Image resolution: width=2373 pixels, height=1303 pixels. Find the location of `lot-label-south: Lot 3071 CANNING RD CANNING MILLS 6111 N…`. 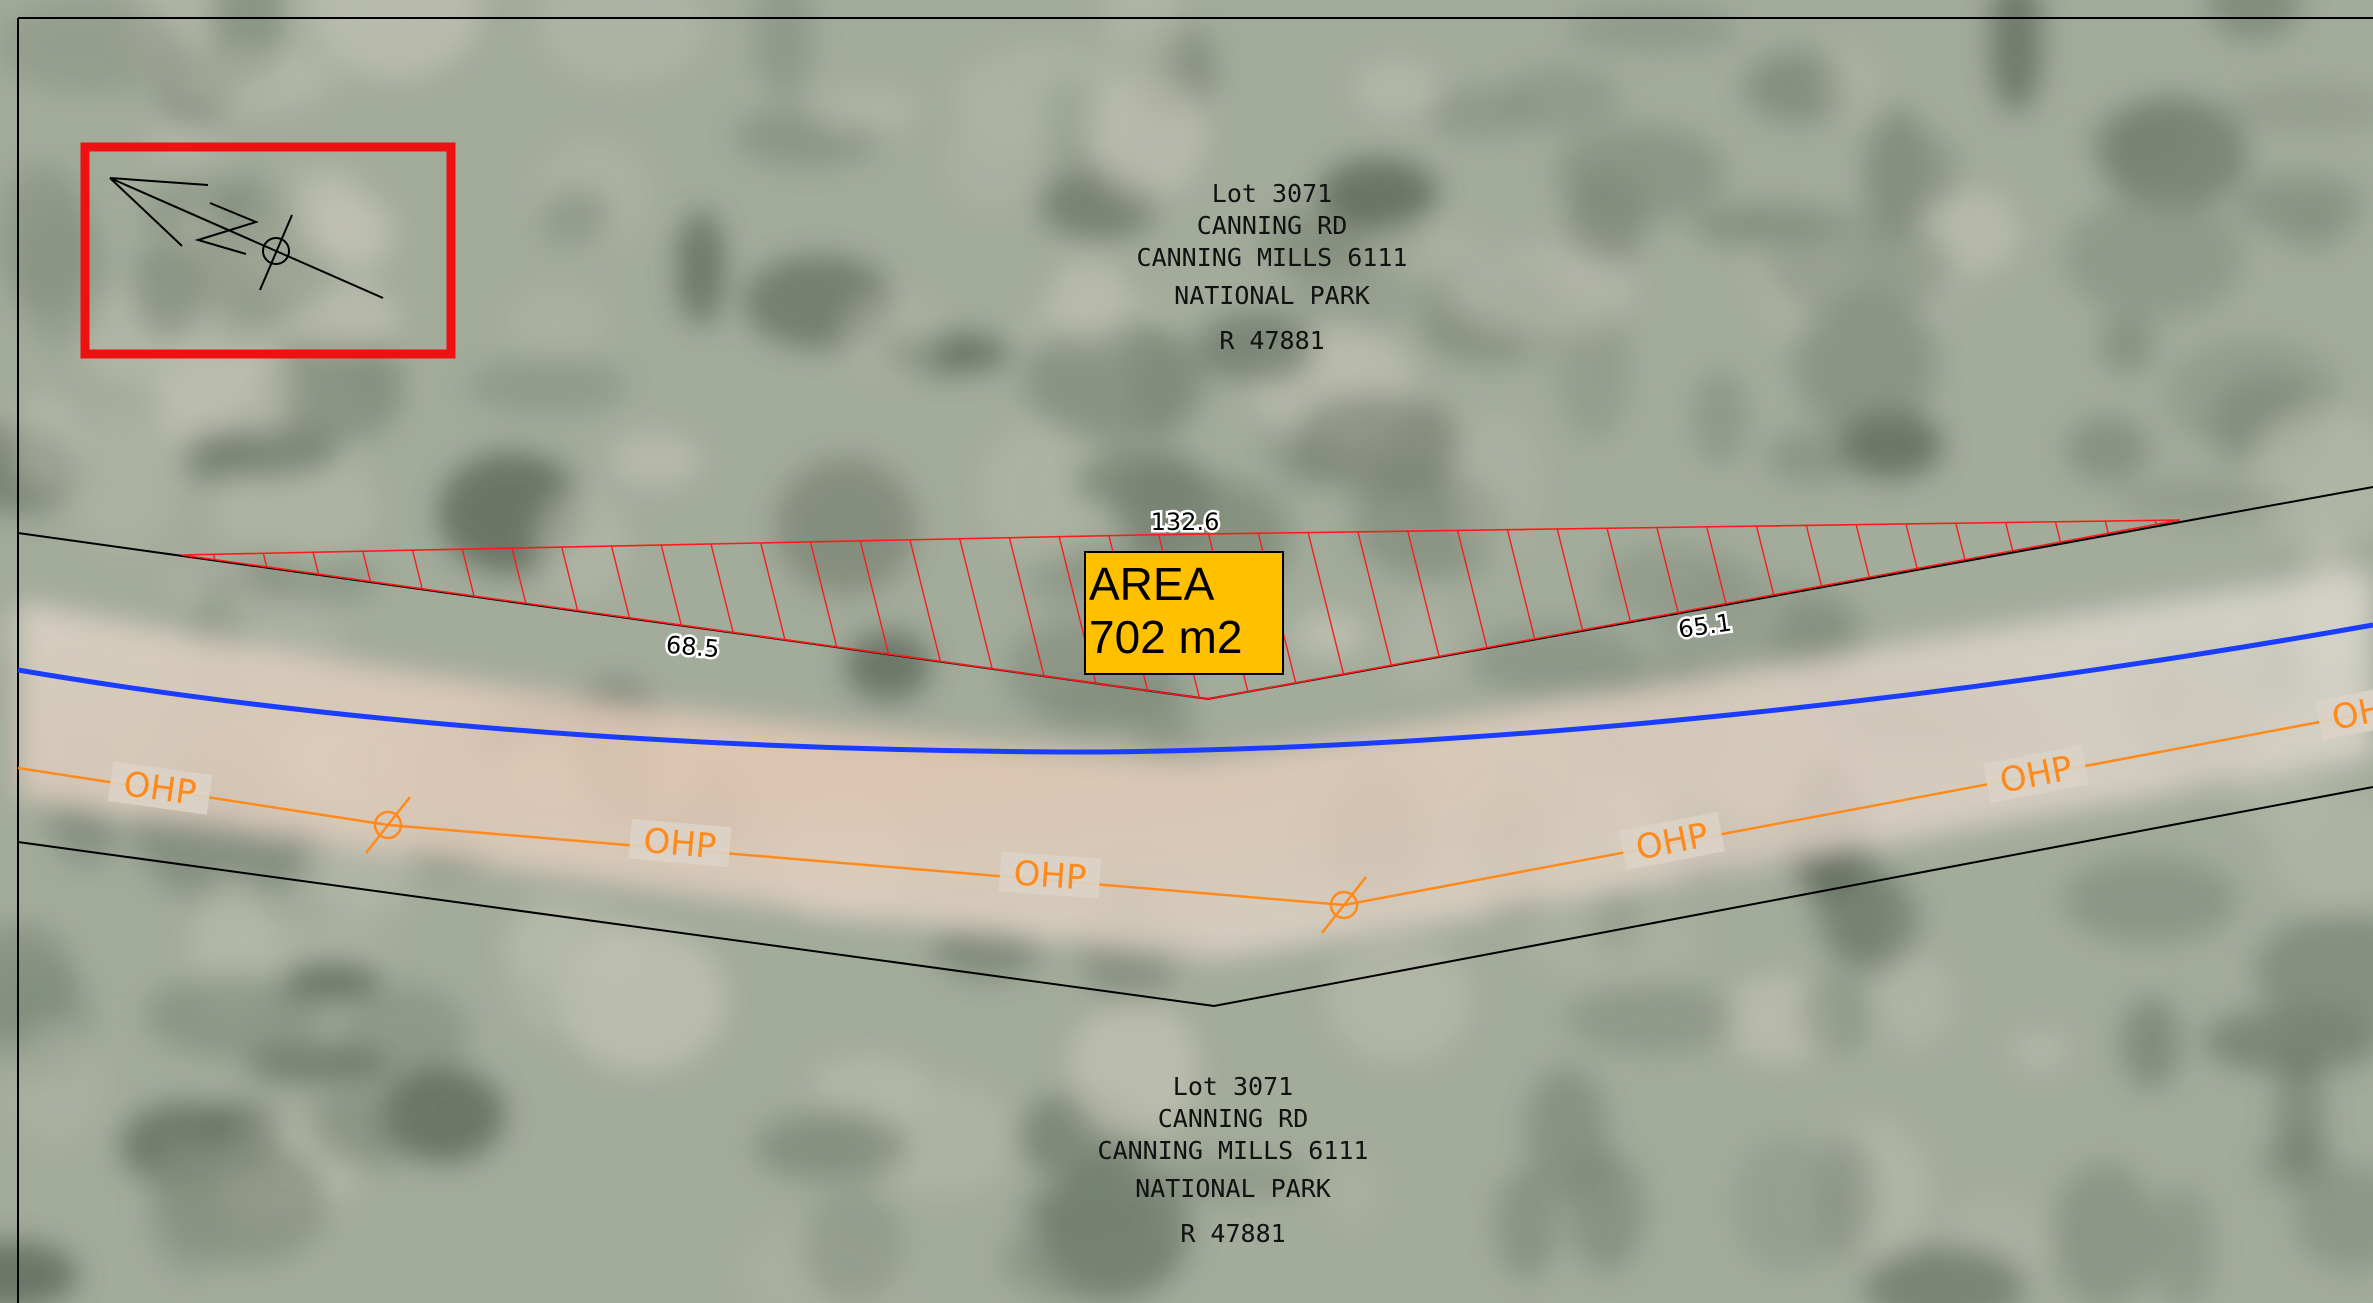

lot-label-south: Lot 3071 CANNING RD CANNING MILLS 6111 N… is located at coordinates (1233, 1160).